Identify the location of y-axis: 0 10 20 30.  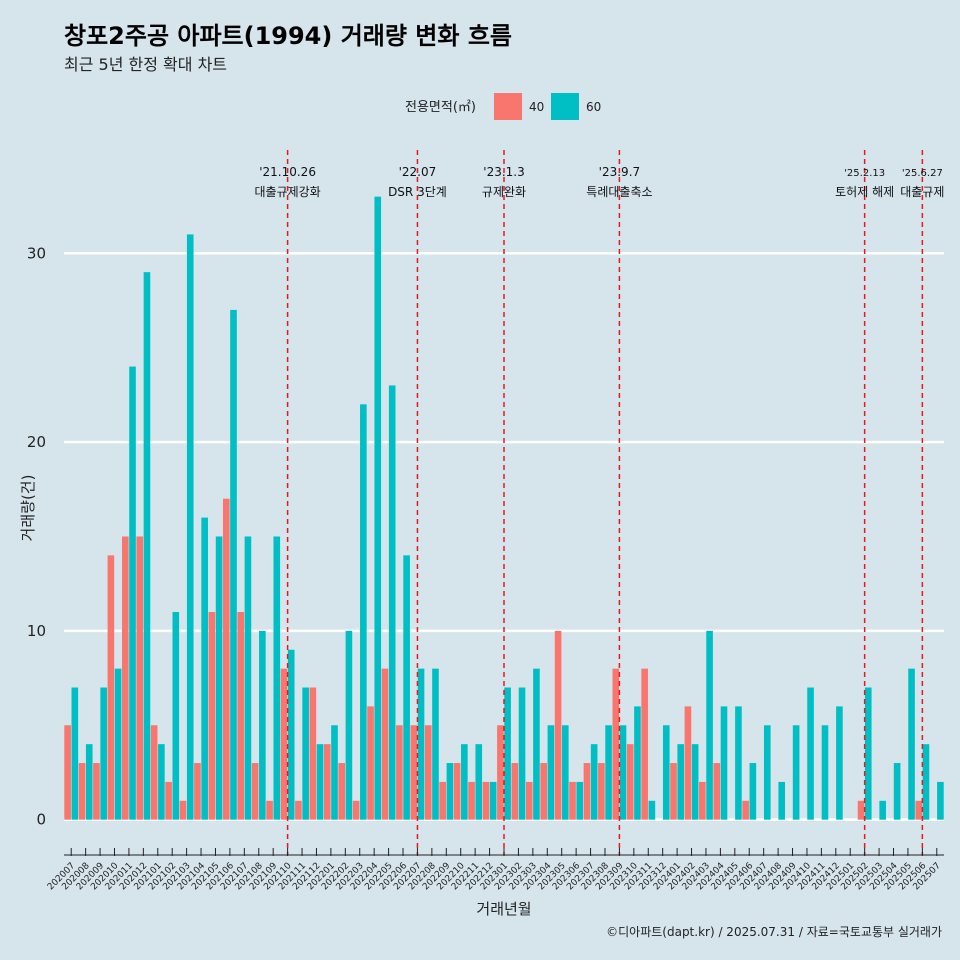
(36, 536).